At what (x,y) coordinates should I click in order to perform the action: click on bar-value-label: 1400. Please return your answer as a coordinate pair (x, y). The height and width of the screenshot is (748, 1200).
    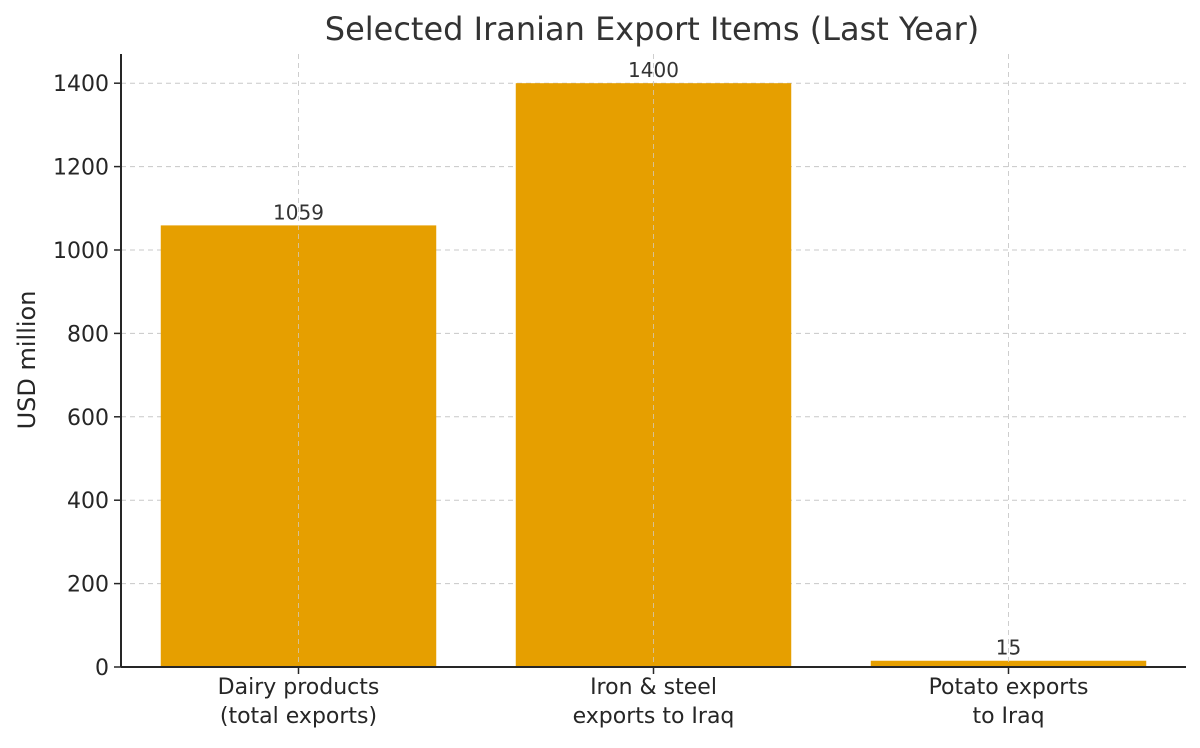
    Looking at the image, I should click on (653, 70).